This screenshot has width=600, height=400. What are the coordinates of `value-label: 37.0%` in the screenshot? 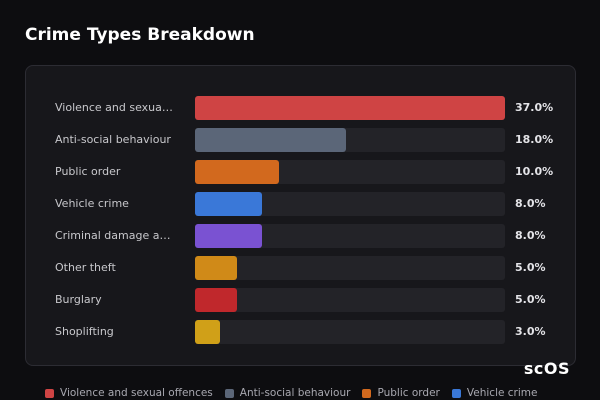 It's located at (534, 107).